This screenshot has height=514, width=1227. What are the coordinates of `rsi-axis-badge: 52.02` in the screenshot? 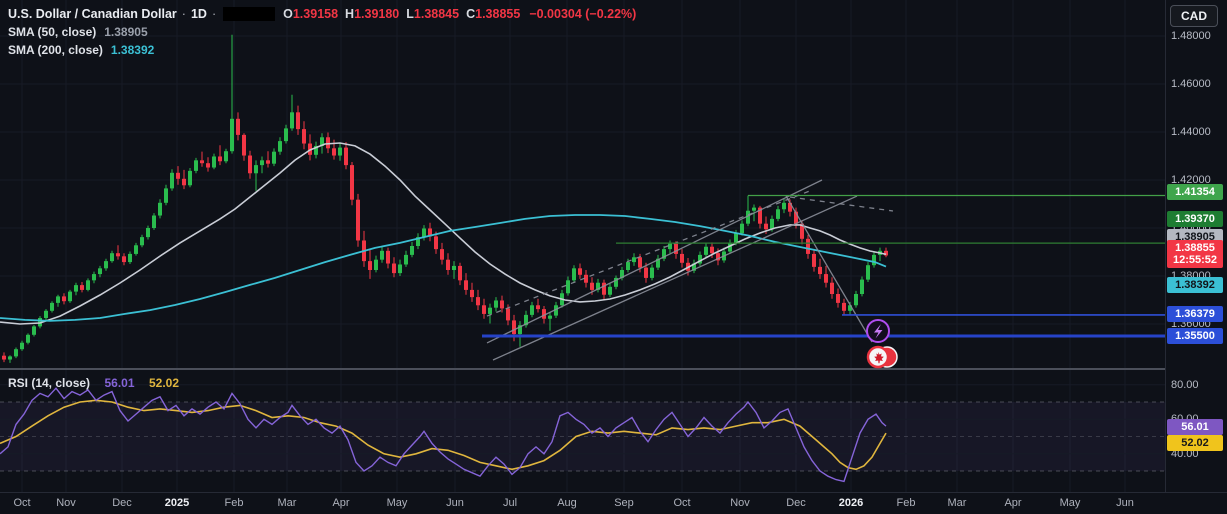 It's located at (1195, 443).